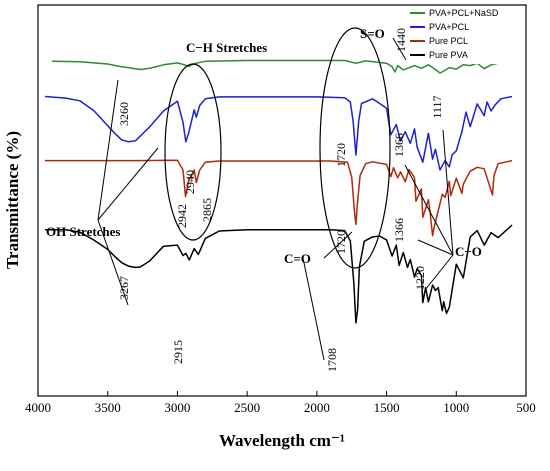  Describe the element at coordinates (207, 210) in the screenshot. I see `peak-label-2865: 2865` at that location.